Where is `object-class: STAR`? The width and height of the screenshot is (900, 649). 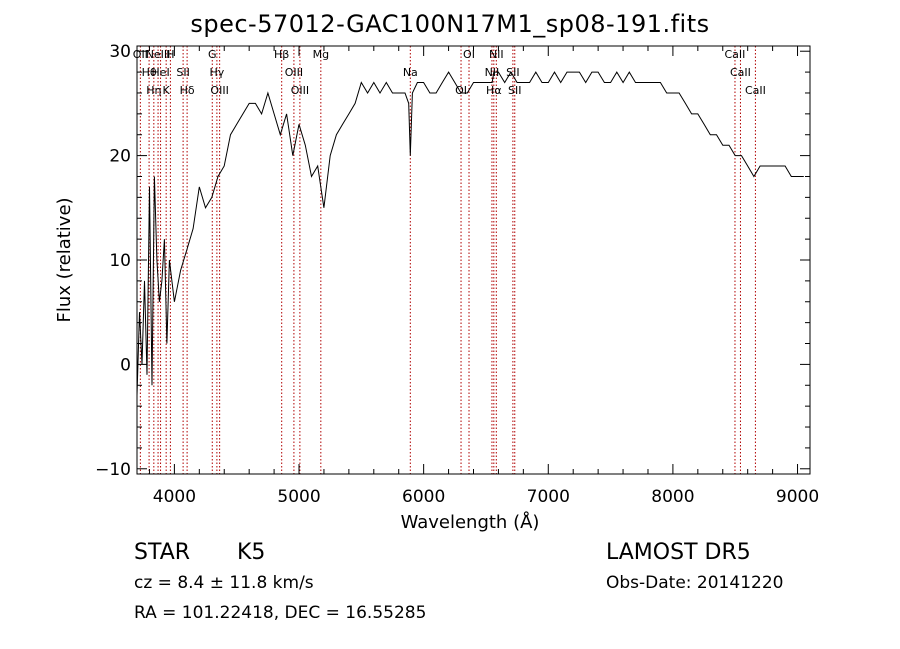
object-class: STAR is located at coordinates (162, 552).